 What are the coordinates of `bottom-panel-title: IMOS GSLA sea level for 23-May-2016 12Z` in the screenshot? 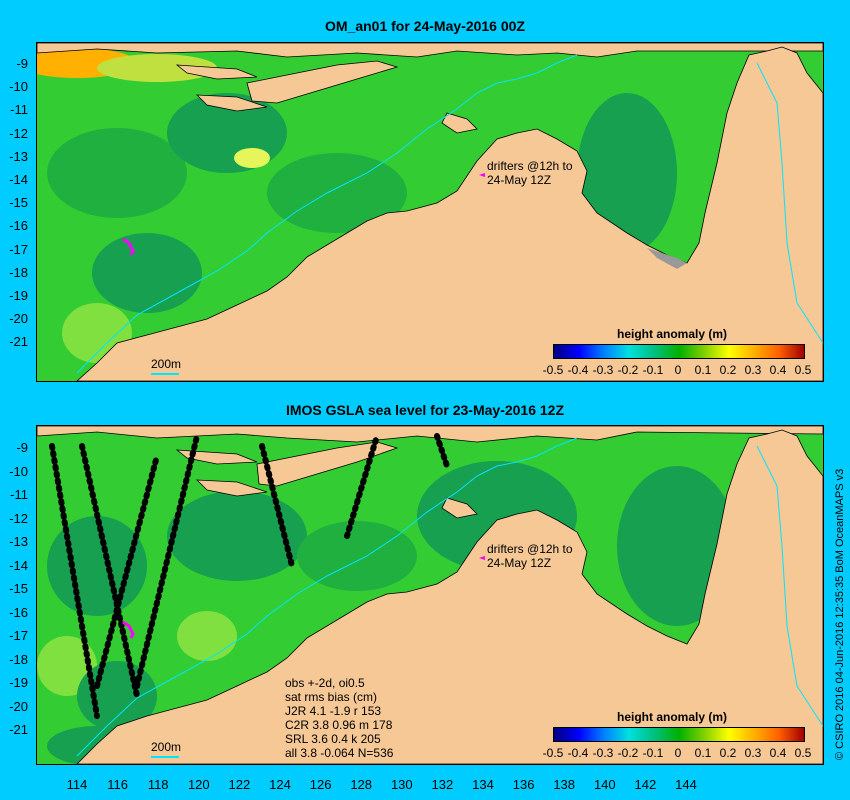 It's located at (425, 410).